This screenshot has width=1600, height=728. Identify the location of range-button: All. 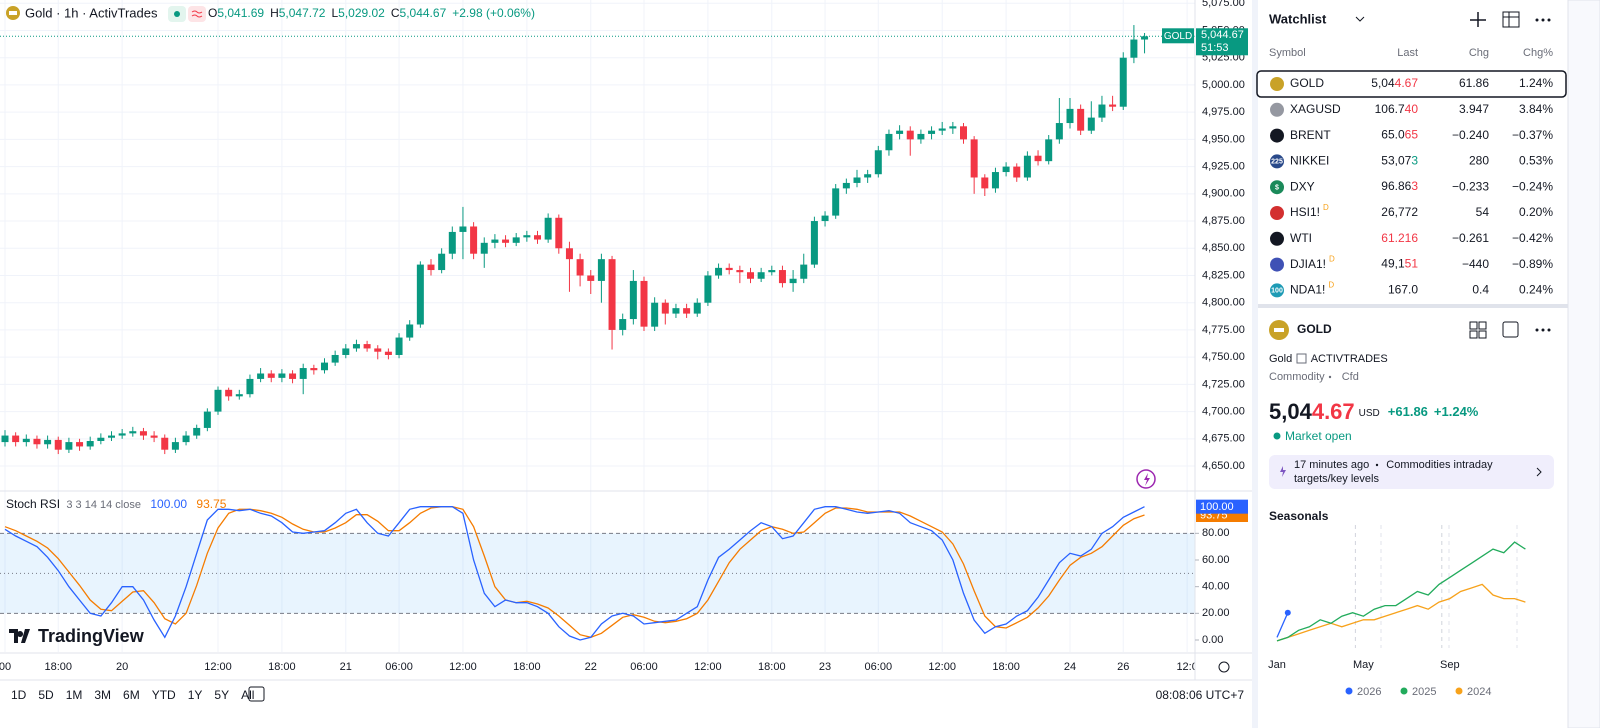
(247, 695).